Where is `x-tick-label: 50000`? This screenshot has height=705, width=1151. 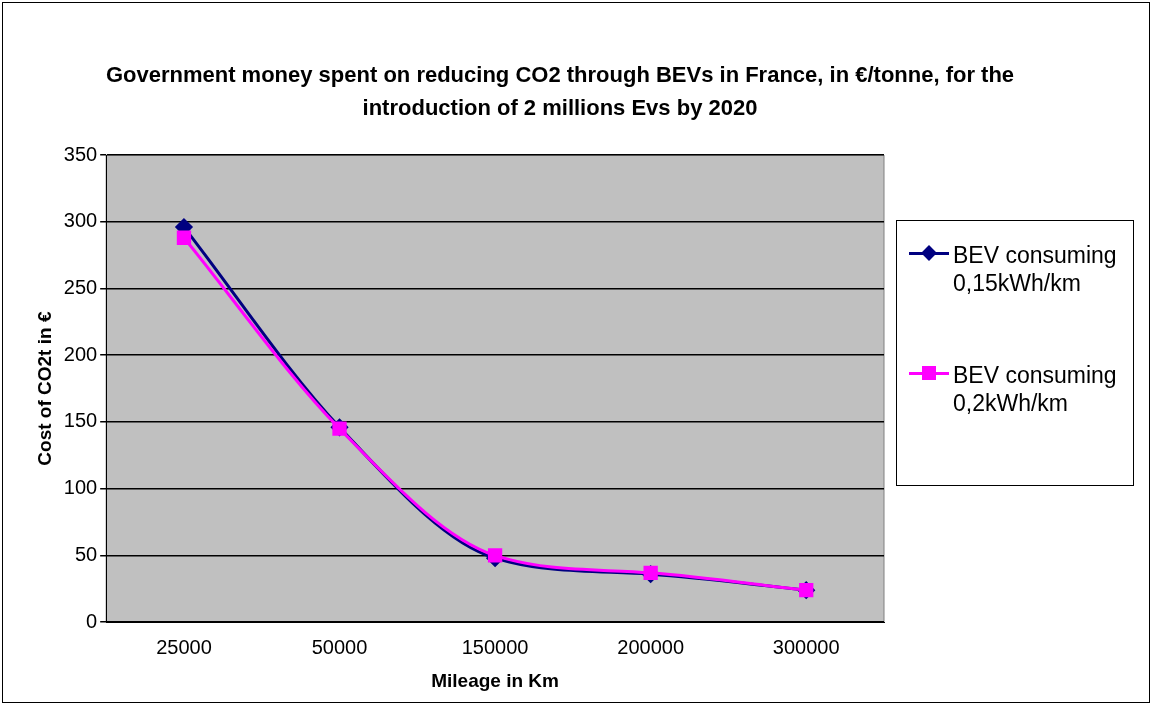 x-tick-label: 50000 is located at coordinates (339, 646).